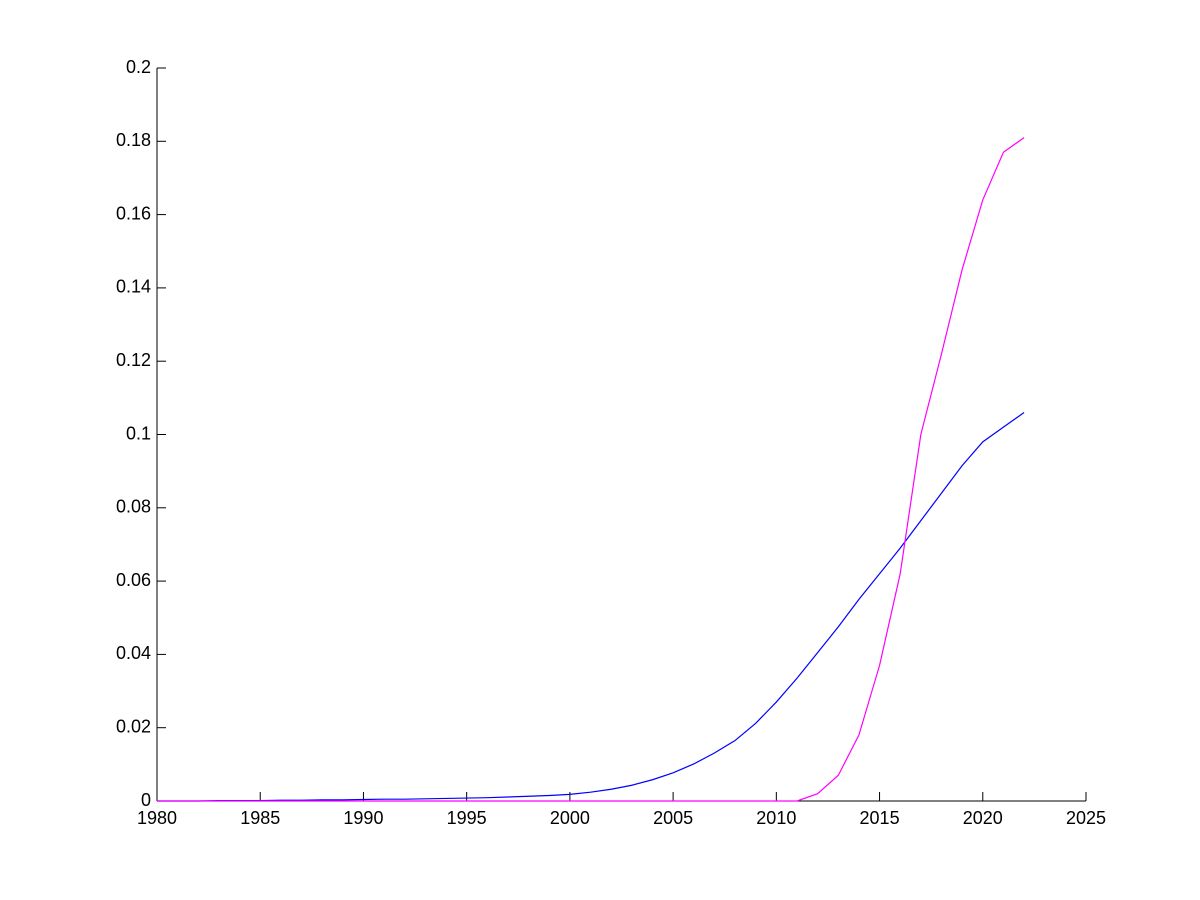 Image resolution: width=1200 pixels, height=900 pixels. I want to click on y-tick-label: 0.14, so click(133, 287).